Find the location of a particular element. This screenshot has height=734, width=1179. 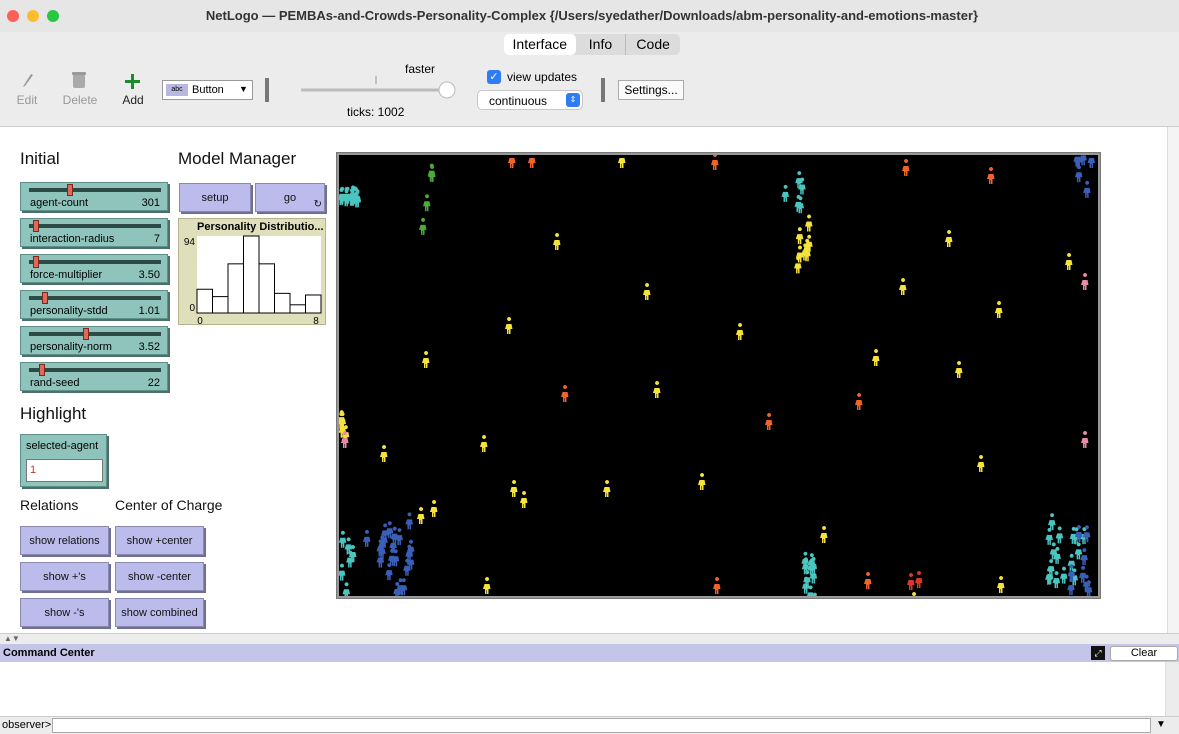

edit-label: Edit is located at coordinates (27, 100).